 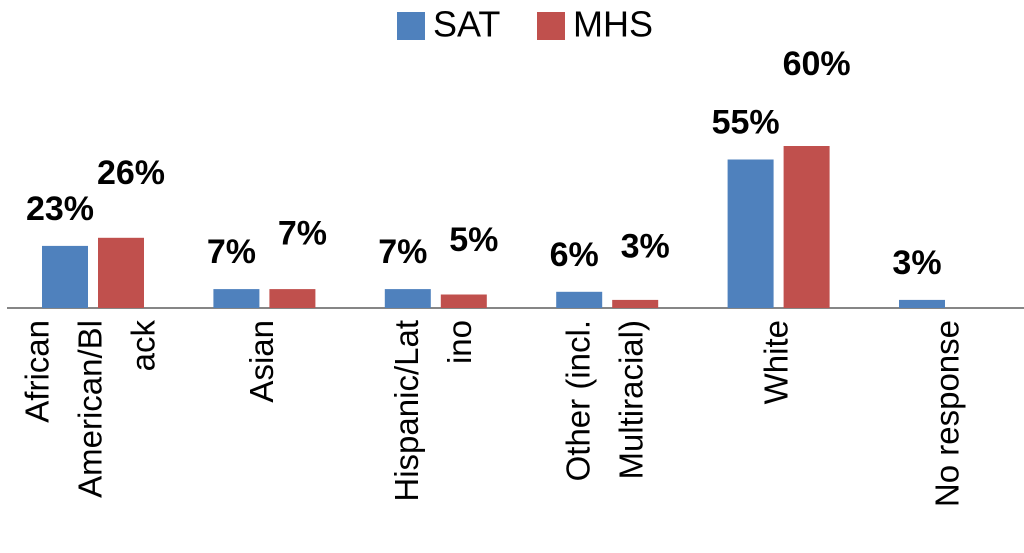 What do you see at coordinates (143, 346) in the screenshot?
I see `x-tick-label: ack` at bounding box center [143, 346].